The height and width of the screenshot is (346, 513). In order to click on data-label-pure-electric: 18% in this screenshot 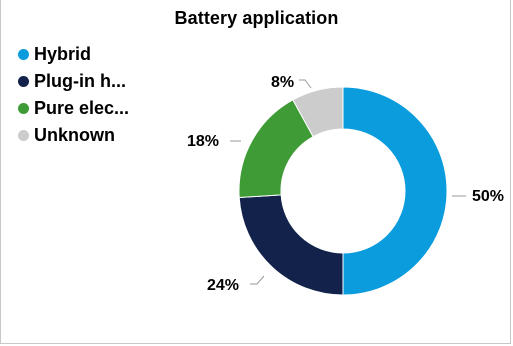, I will do `click(203, 141)`.